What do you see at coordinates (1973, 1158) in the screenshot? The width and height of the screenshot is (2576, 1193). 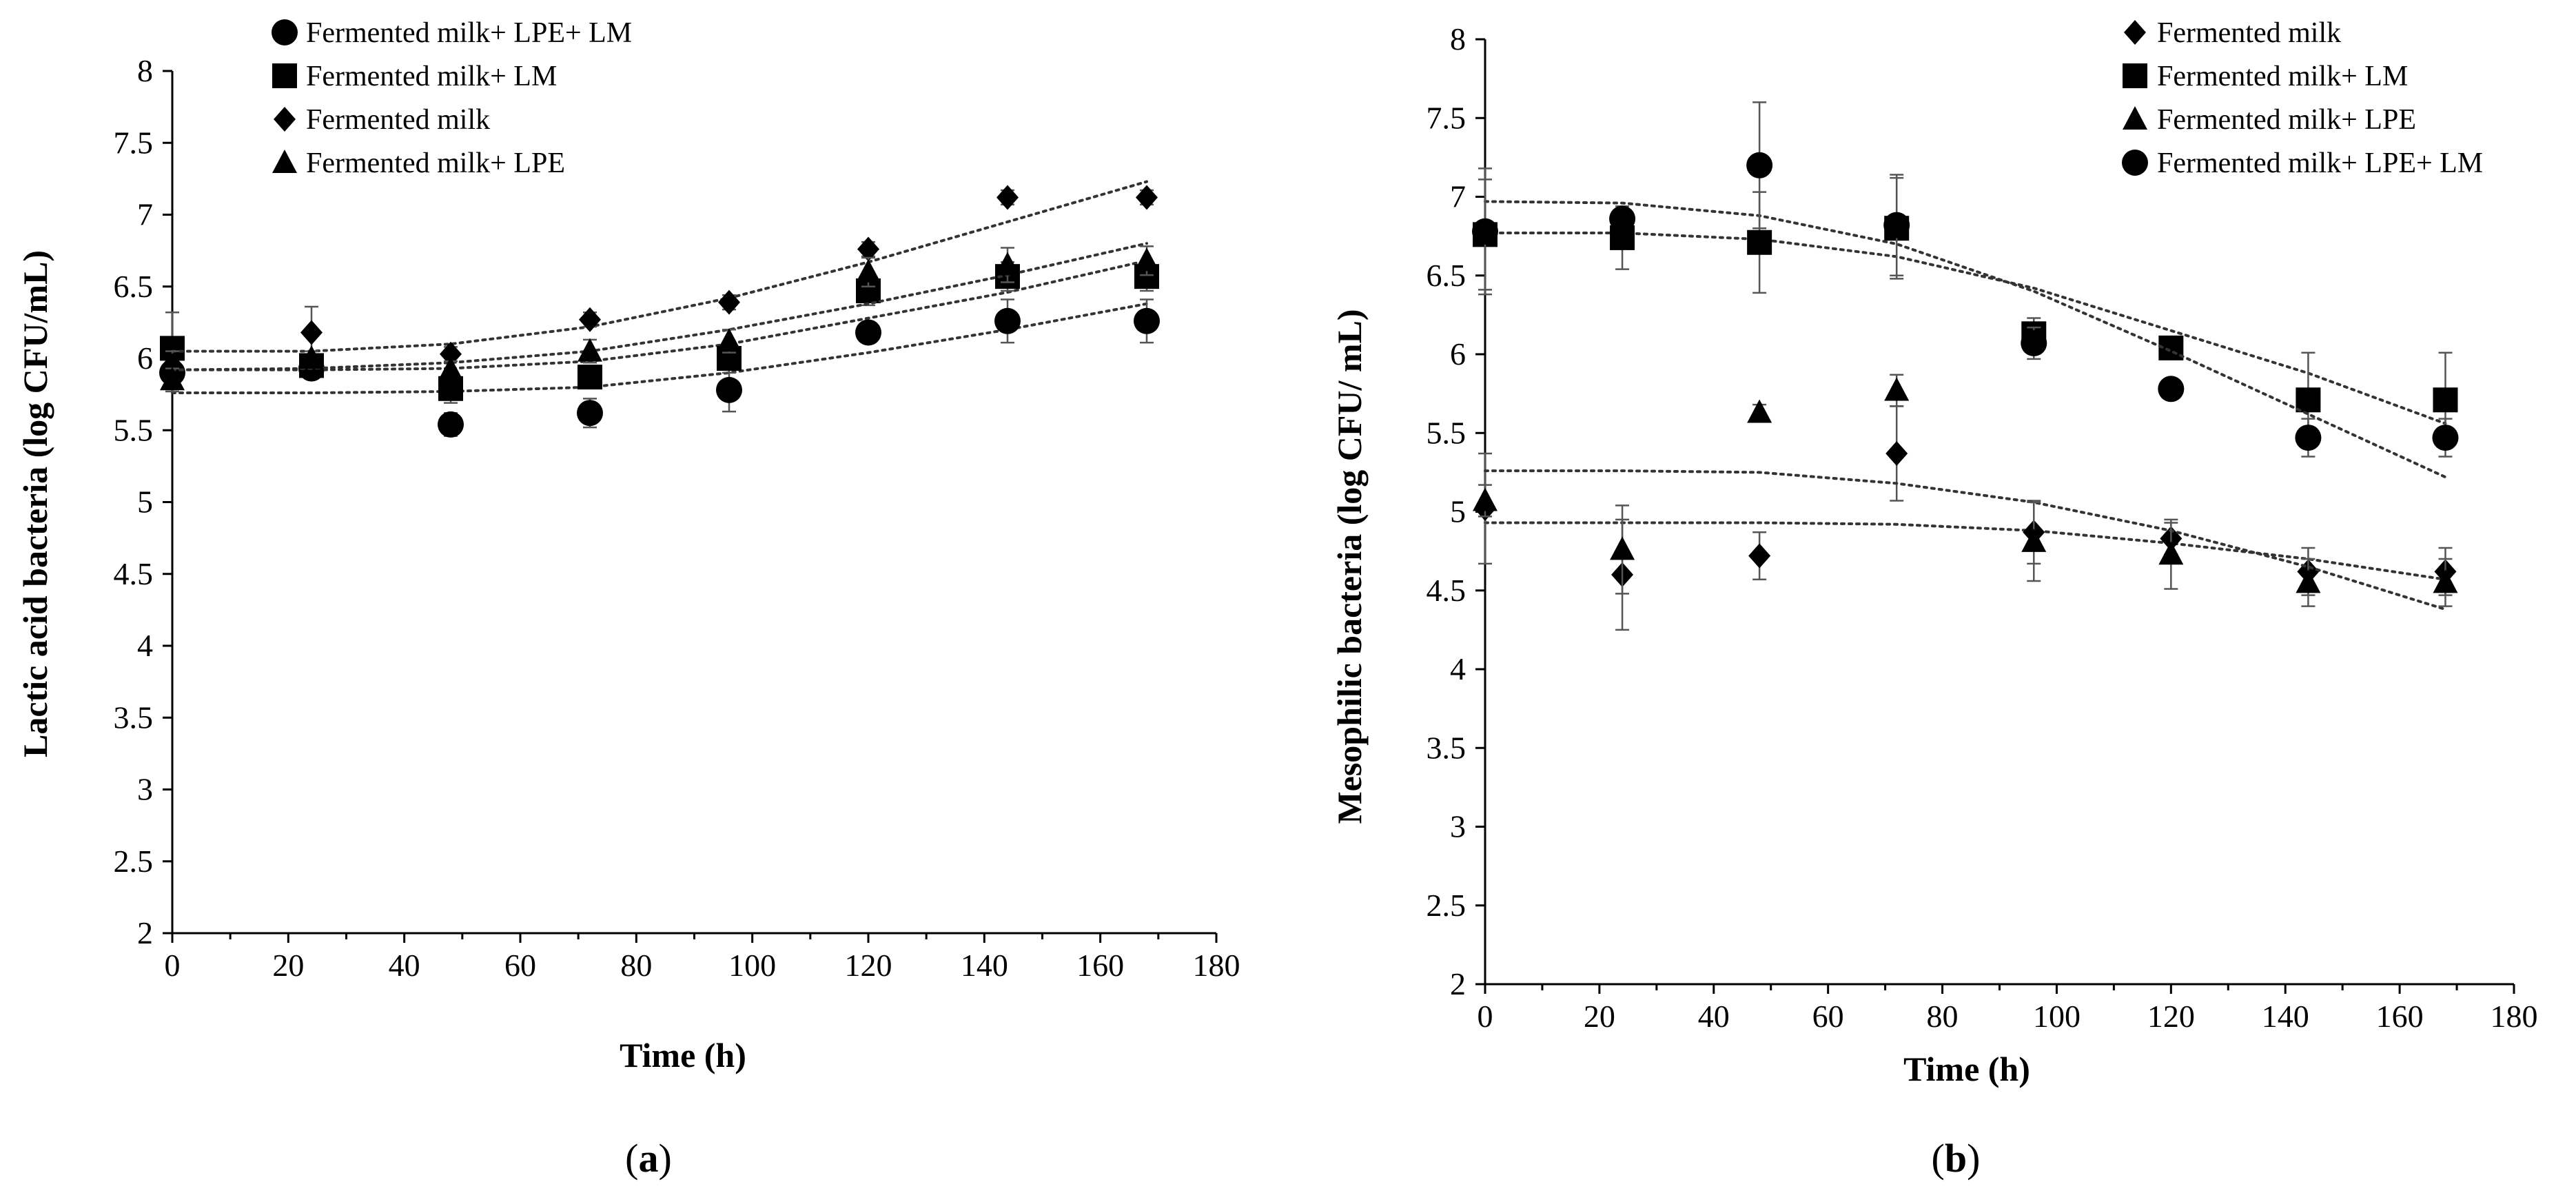 I see `caption-close-paren: )` at bounding box center [1973, 1158].